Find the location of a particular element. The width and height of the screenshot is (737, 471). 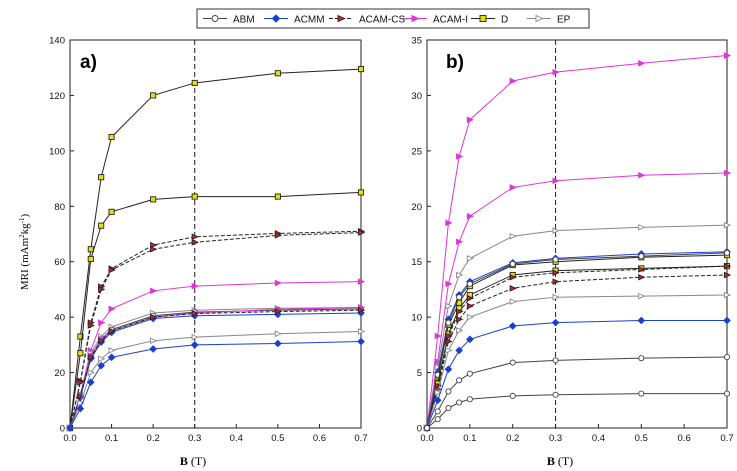

y-tick-label: 30 is located at coordinates (416, 96).